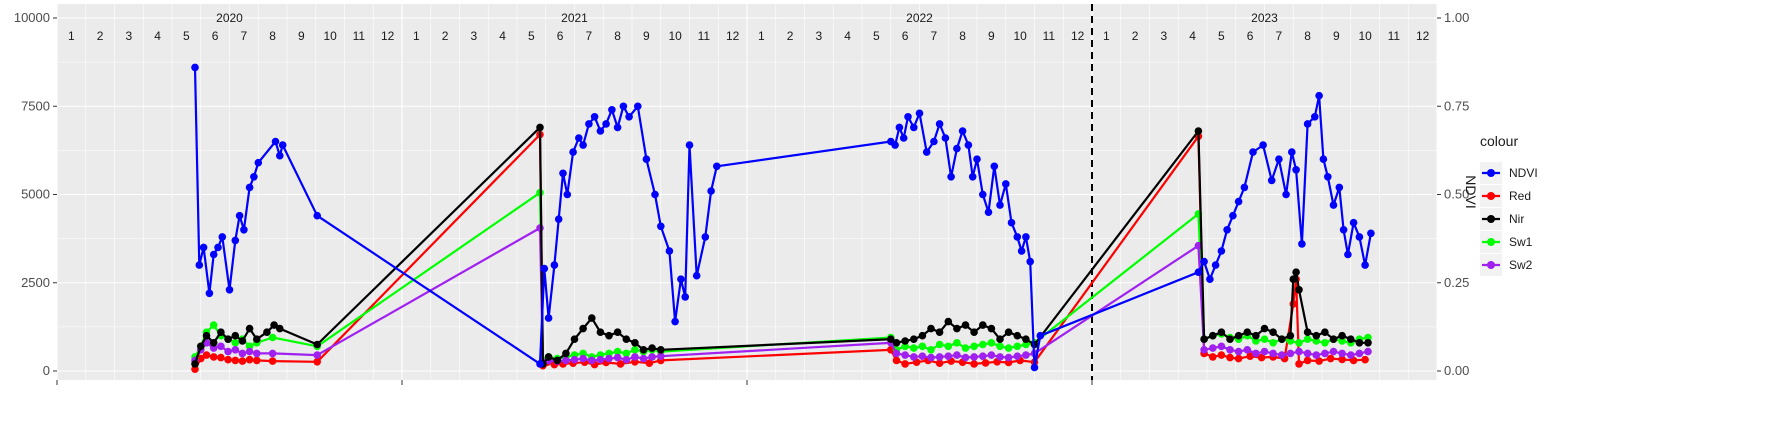  What do you see at coordinates (474, 36) in the screenshot?
I see `month-label: 3` at bounding box center [474, 36].